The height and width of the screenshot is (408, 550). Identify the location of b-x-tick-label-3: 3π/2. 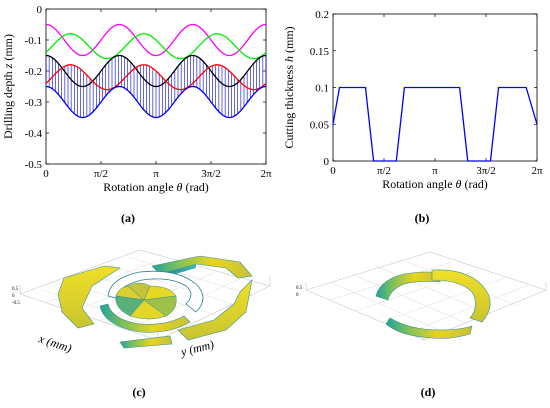
(486, 171).